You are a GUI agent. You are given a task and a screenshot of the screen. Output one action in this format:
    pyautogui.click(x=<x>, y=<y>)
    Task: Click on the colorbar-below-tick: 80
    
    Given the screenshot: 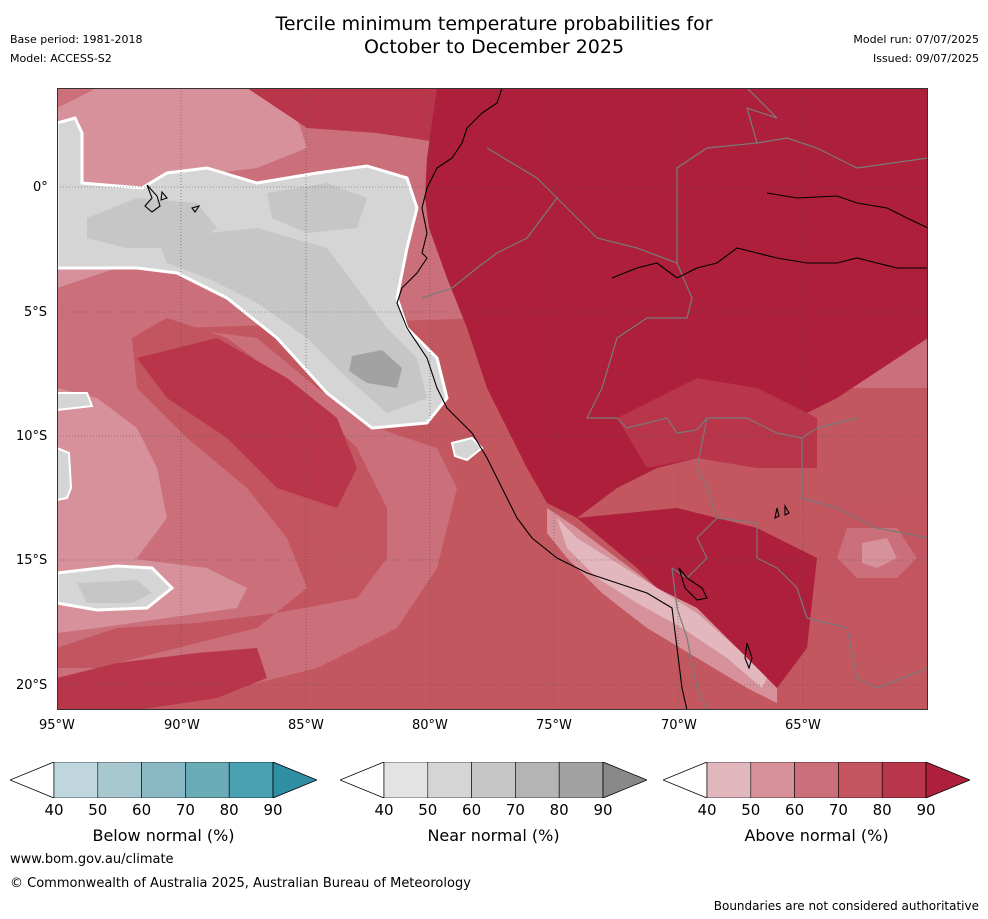 What is the action you would take?
    pyautogui.click(x=229, y=810)
    